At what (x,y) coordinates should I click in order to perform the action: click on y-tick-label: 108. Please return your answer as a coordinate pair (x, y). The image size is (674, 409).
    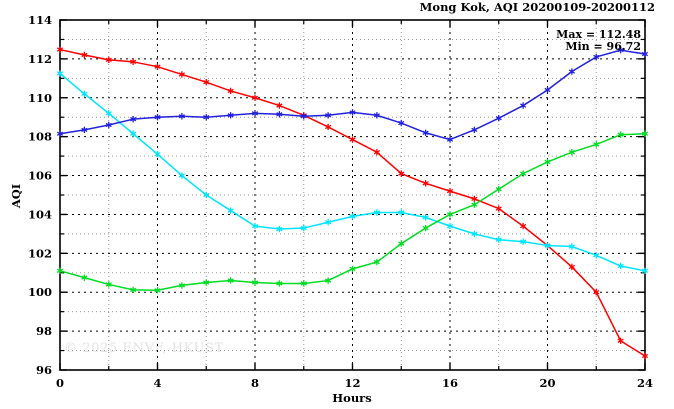
    Looking at the image, I should click on (40, 137).